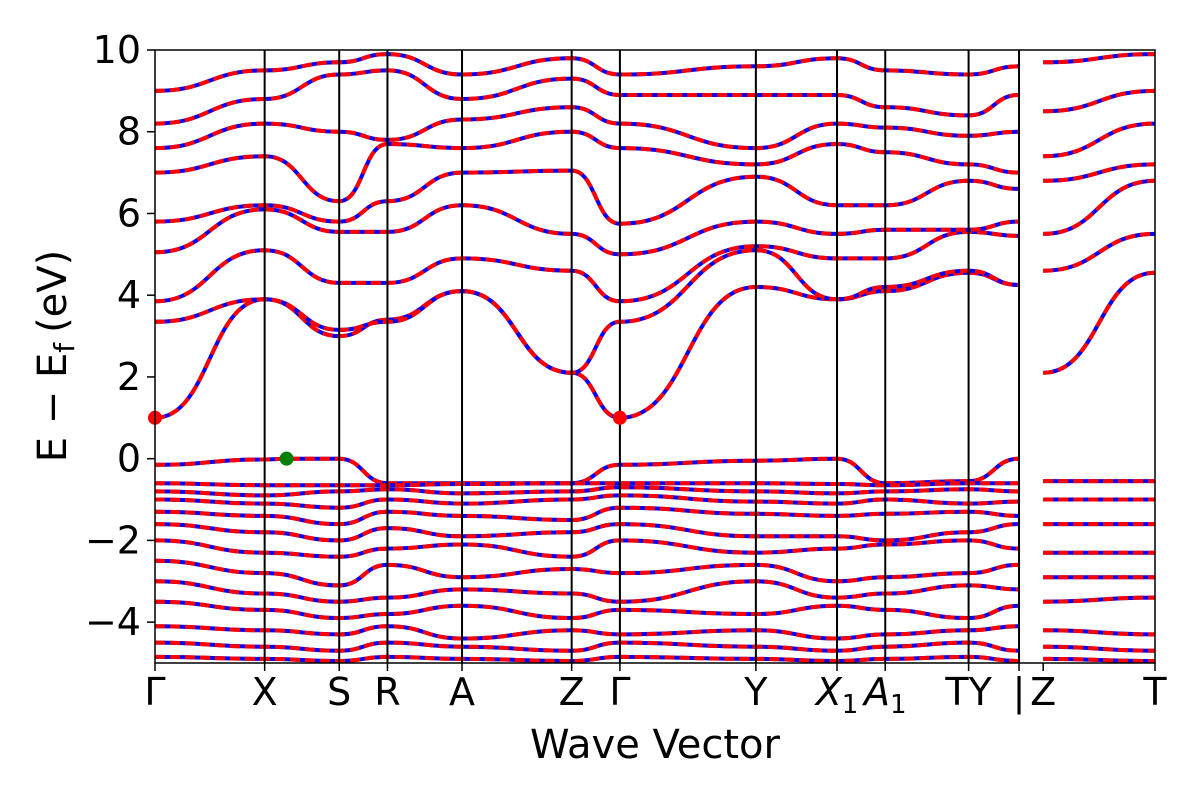 The image size is (1200, 800). I want to click on x-axis: Γ X S R A Z Γ Y X1 A1 TY | Z T, so click(655, 691).